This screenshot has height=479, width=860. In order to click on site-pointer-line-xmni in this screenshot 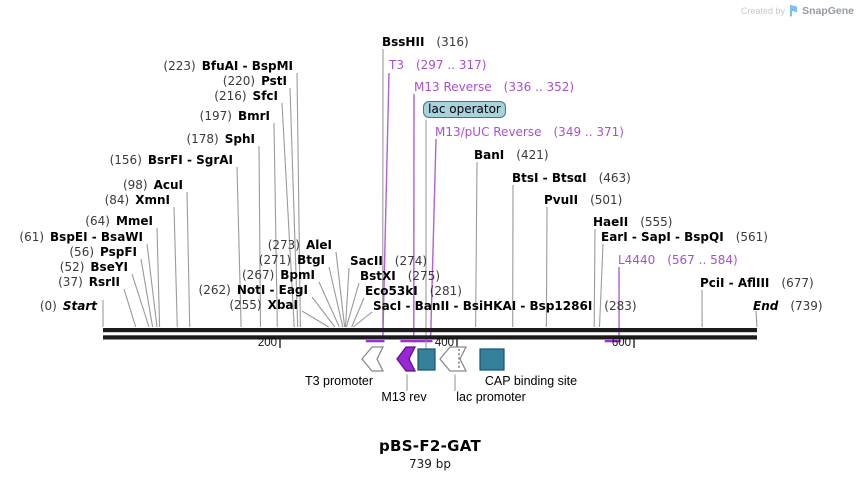, I will do `click(175, 267)`.